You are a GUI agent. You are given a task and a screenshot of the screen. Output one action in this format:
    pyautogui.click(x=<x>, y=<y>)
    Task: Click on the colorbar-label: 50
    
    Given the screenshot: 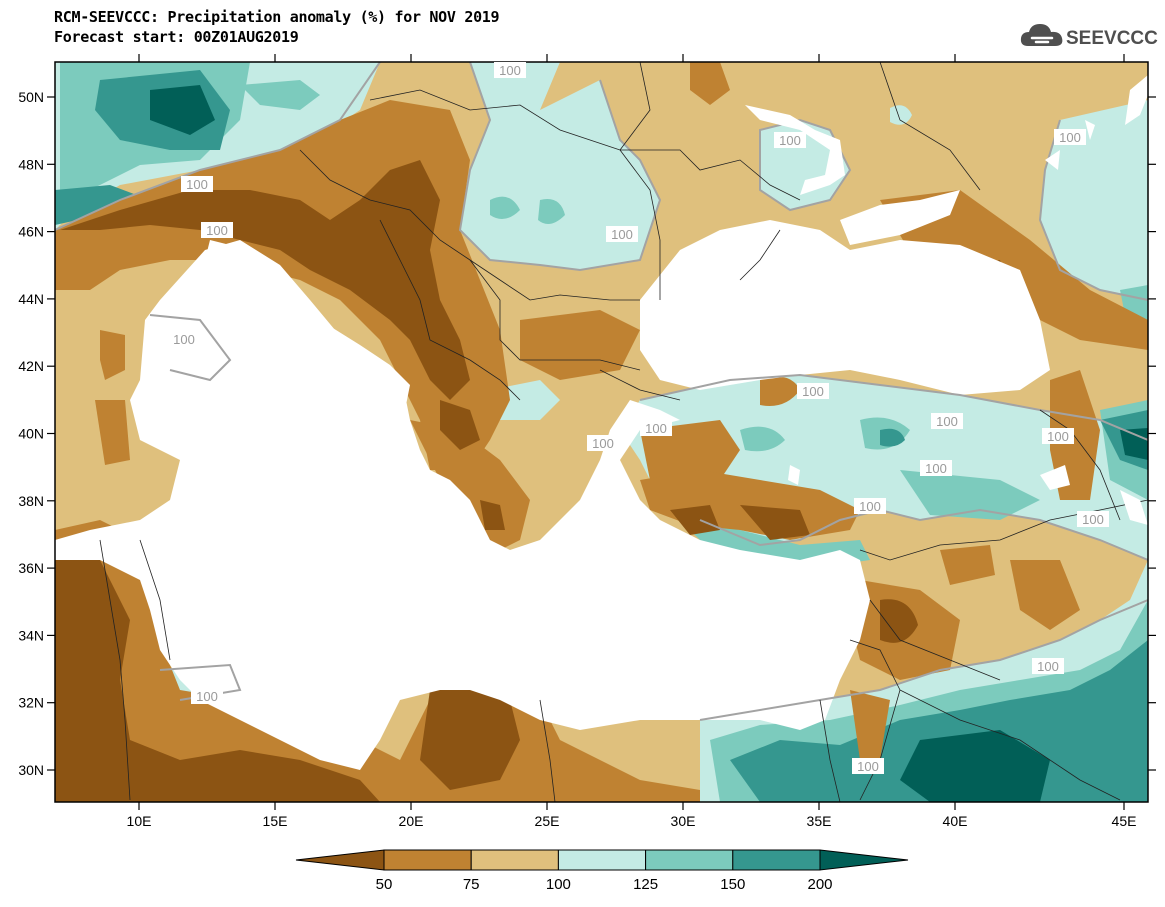 What is the action you would take?
    pyautogui.click(x=384, y=884)
    